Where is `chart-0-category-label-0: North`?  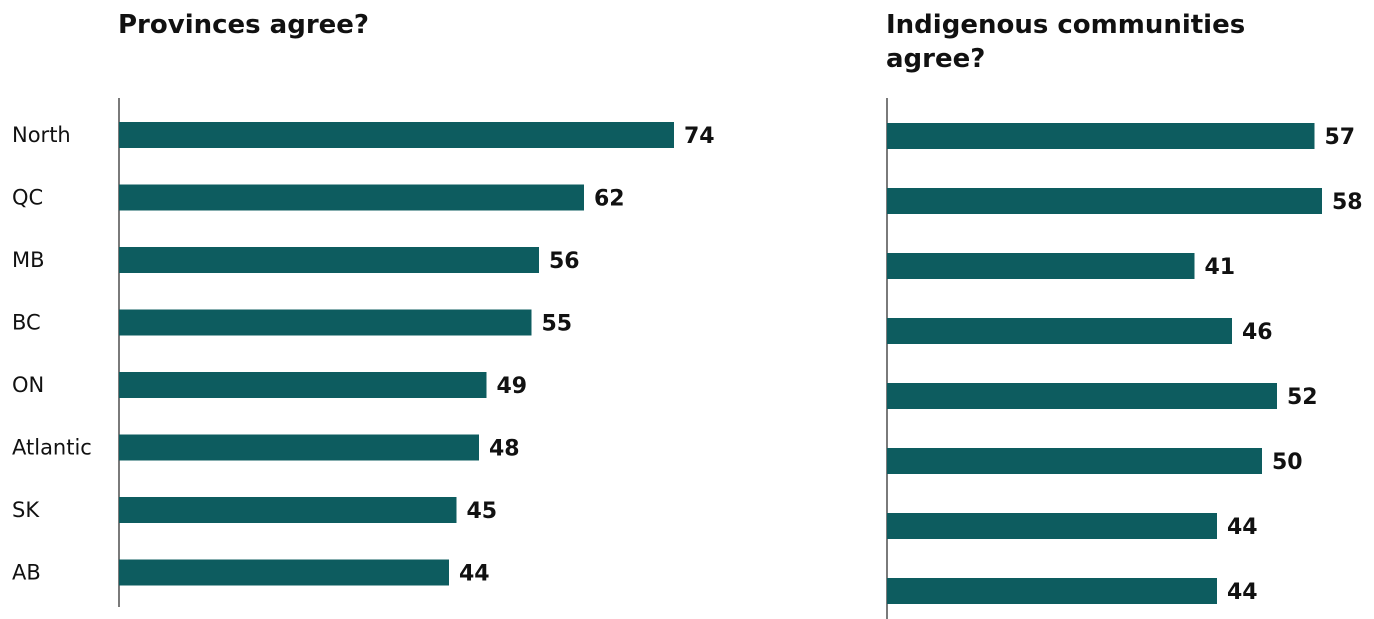
chart-0-category-label-0: North is located at coordinates (41, 135).